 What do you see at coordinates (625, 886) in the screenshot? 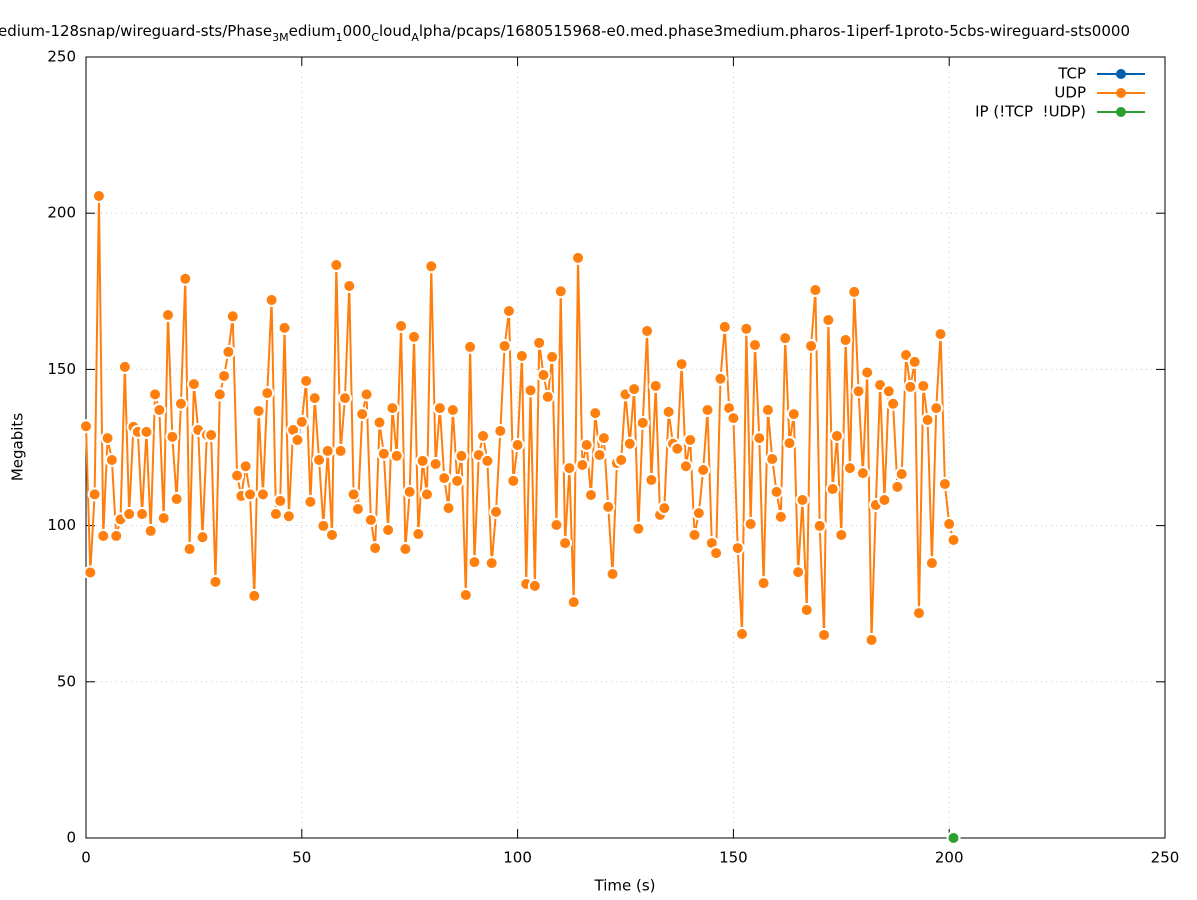
I see `x-axis-label: Time (s)` at bounding box center [625, 886].